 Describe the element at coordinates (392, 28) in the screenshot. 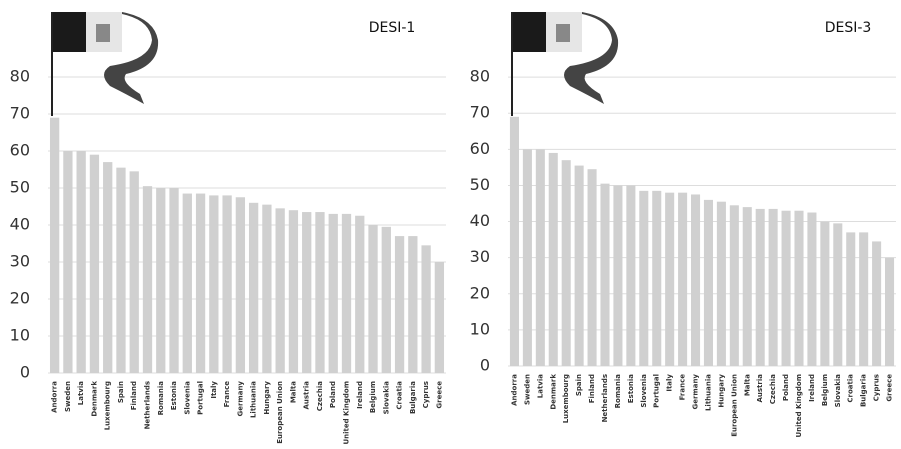

I see `chart-title: DESI-1` at that location.